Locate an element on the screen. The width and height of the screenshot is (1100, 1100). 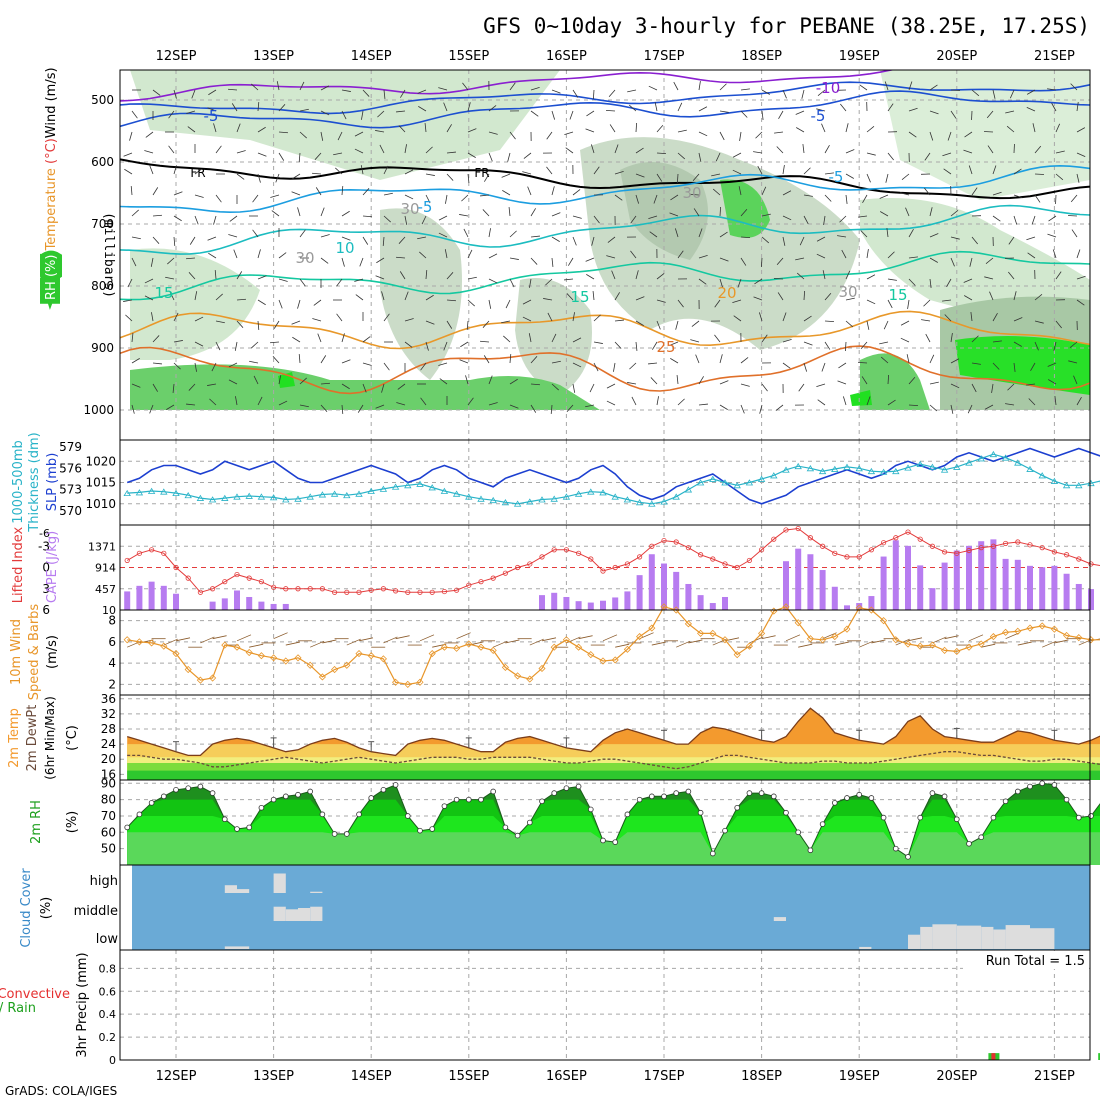
temp-tick: 20 is located at coordinates (108, 759).